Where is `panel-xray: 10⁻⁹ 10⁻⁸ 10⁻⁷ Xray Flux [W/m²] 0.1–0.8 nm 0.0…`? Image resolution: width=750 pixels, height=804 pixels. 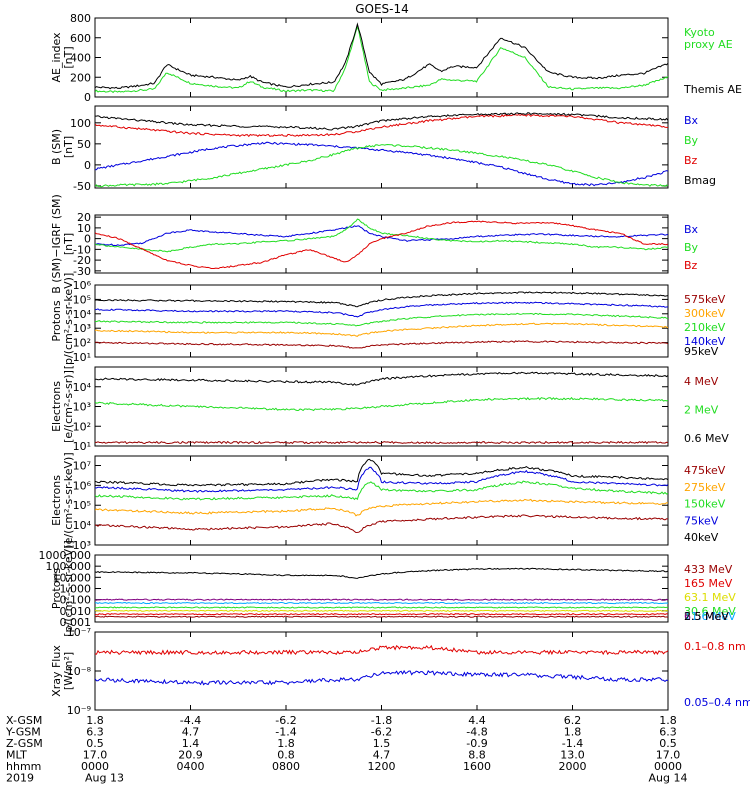
panel-xray: 10⁻⁹ 10⁻⁸ 10⁻⁷ Xray Flux [W/m²] 0.1–0.8 nm 0.0… is located at coordinates (400, 671).